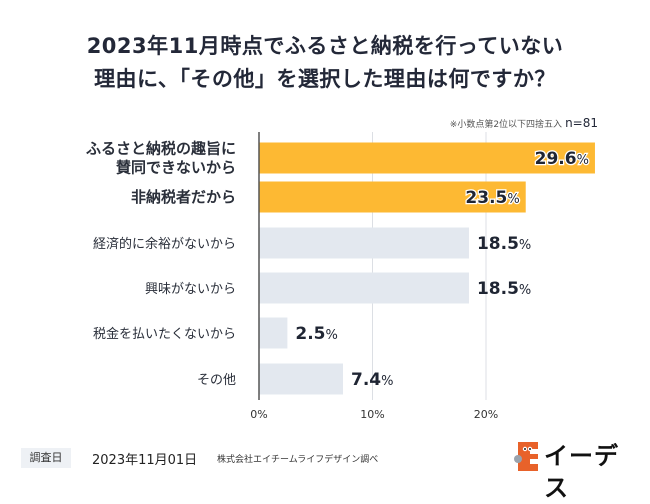 This screenshot has width=650, height=504. I want to click on x-tick-label: 0%, so click(258, 414).